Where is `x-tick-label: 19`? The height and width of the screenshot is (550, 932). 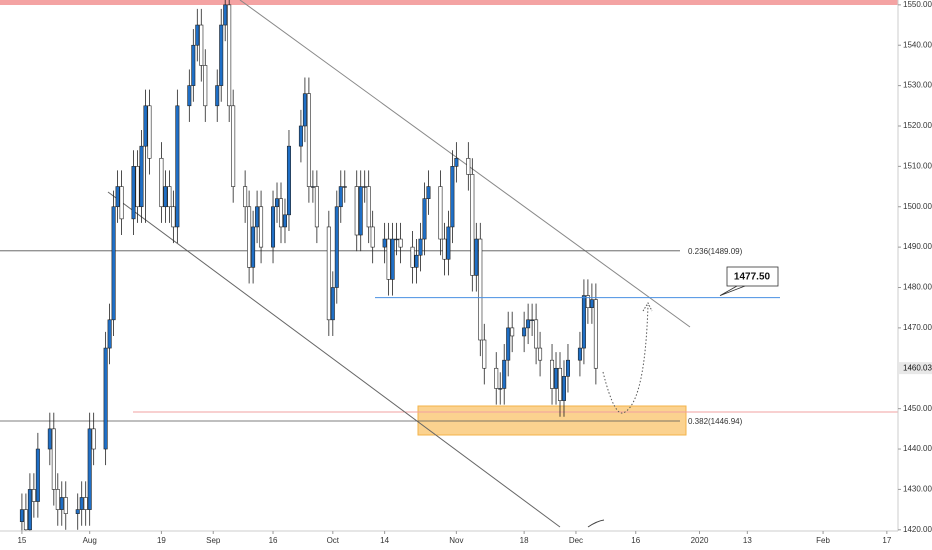 x-tick-label: 19 is located at coordinates (161, 540).